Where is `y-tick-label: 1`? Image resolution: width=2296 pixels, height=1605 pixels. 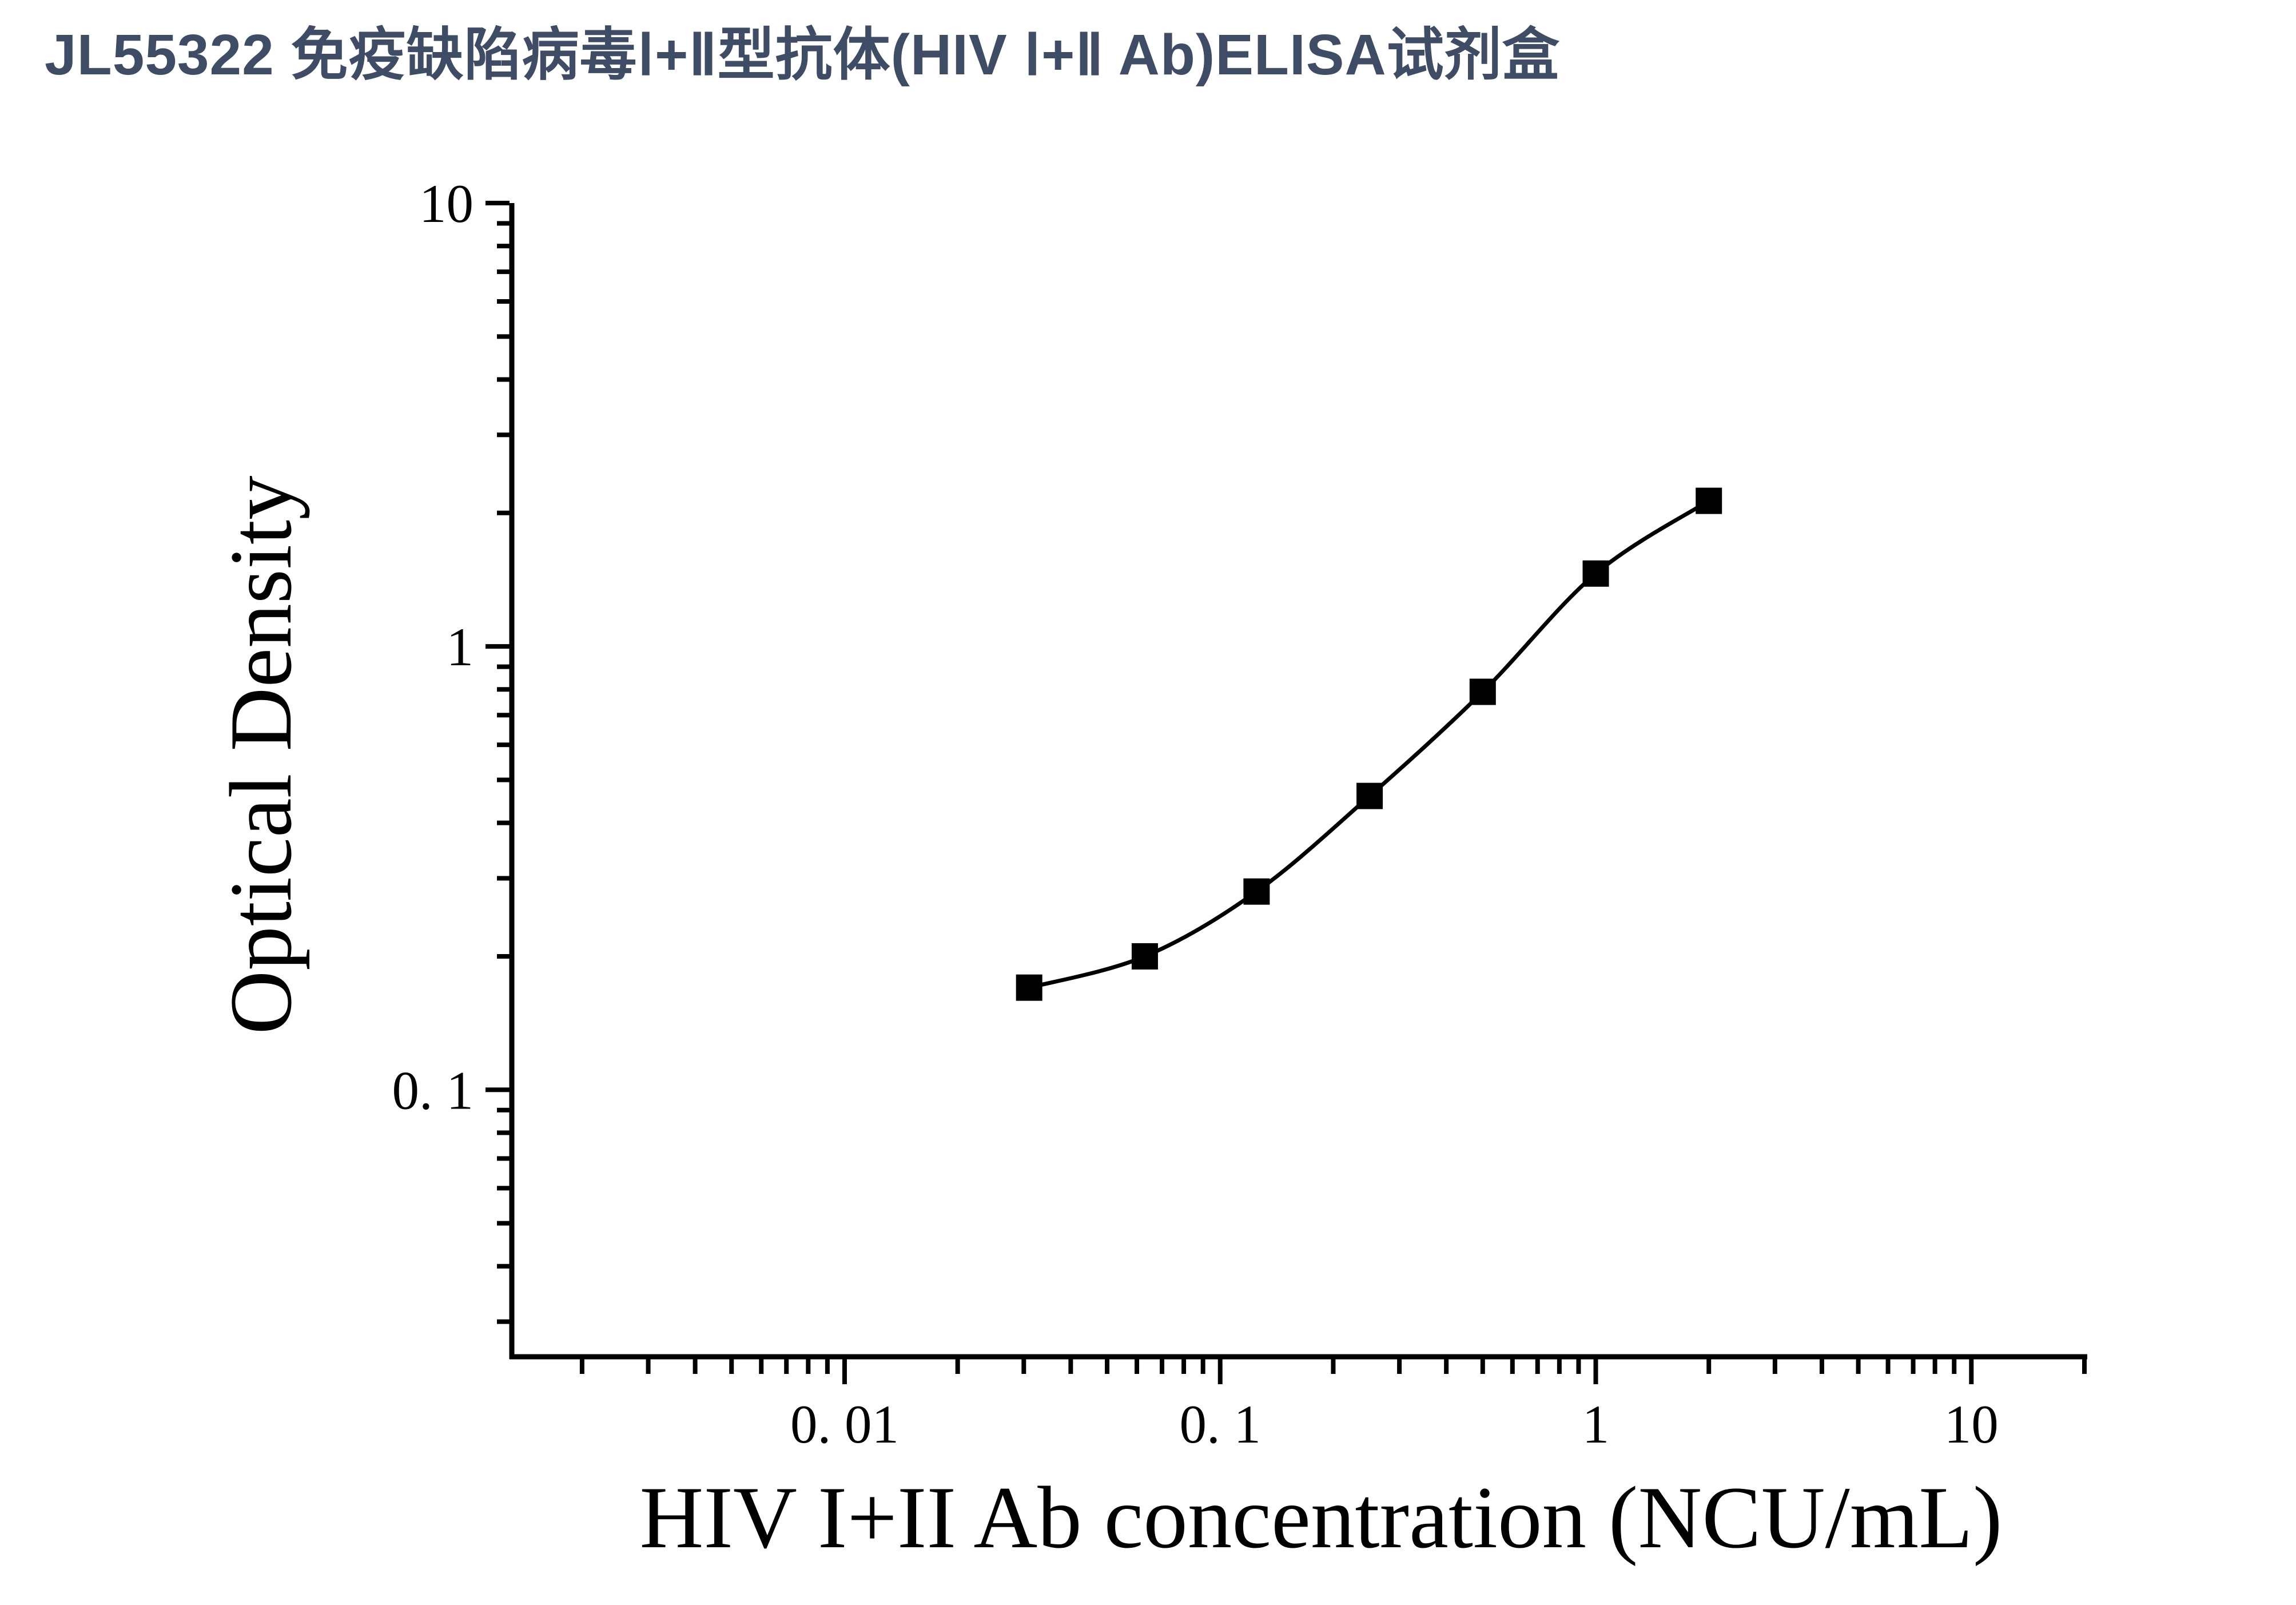 y-tick-label: 1 is located at coordinates (460, 647).